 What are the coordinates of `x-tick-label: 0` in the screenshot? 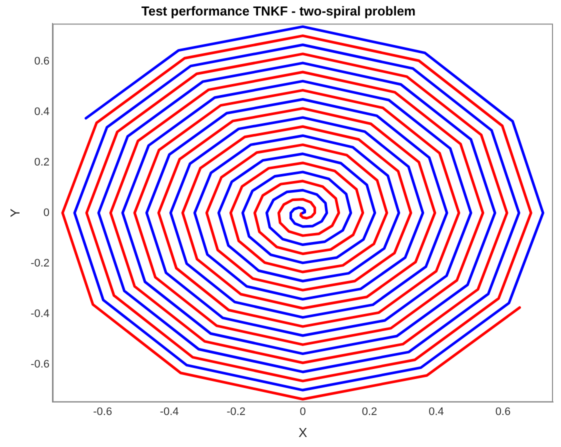 It's located at (303, 412).